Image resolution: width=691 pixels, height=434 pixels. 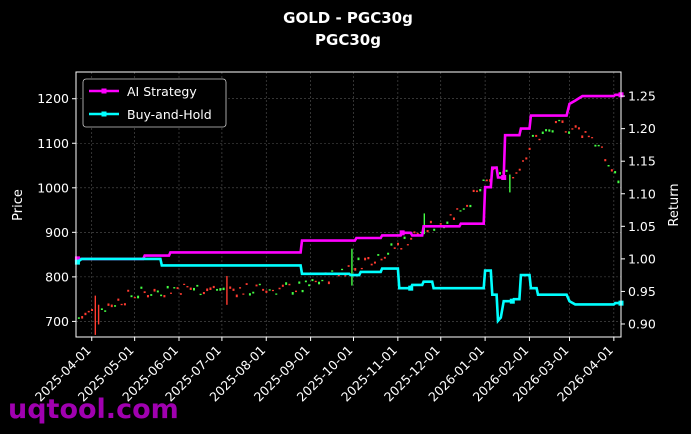 I want to click on y-tick-label-right: 1.15, so click(x=642, y=161).